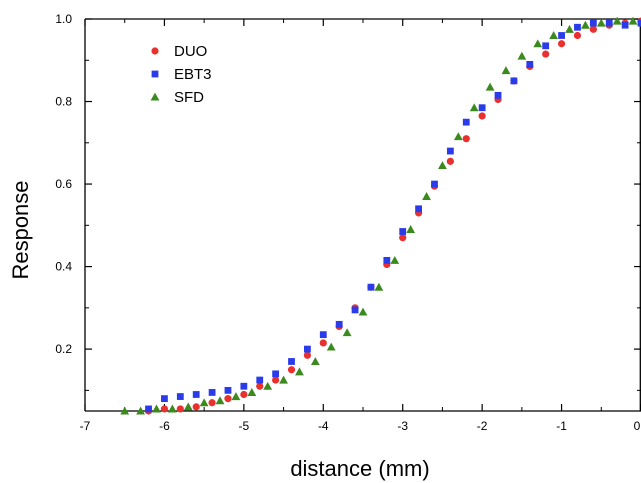  Describe the element at coordinates (155, 51) in the screenshot. I see `legend-marker-duo` at that location.